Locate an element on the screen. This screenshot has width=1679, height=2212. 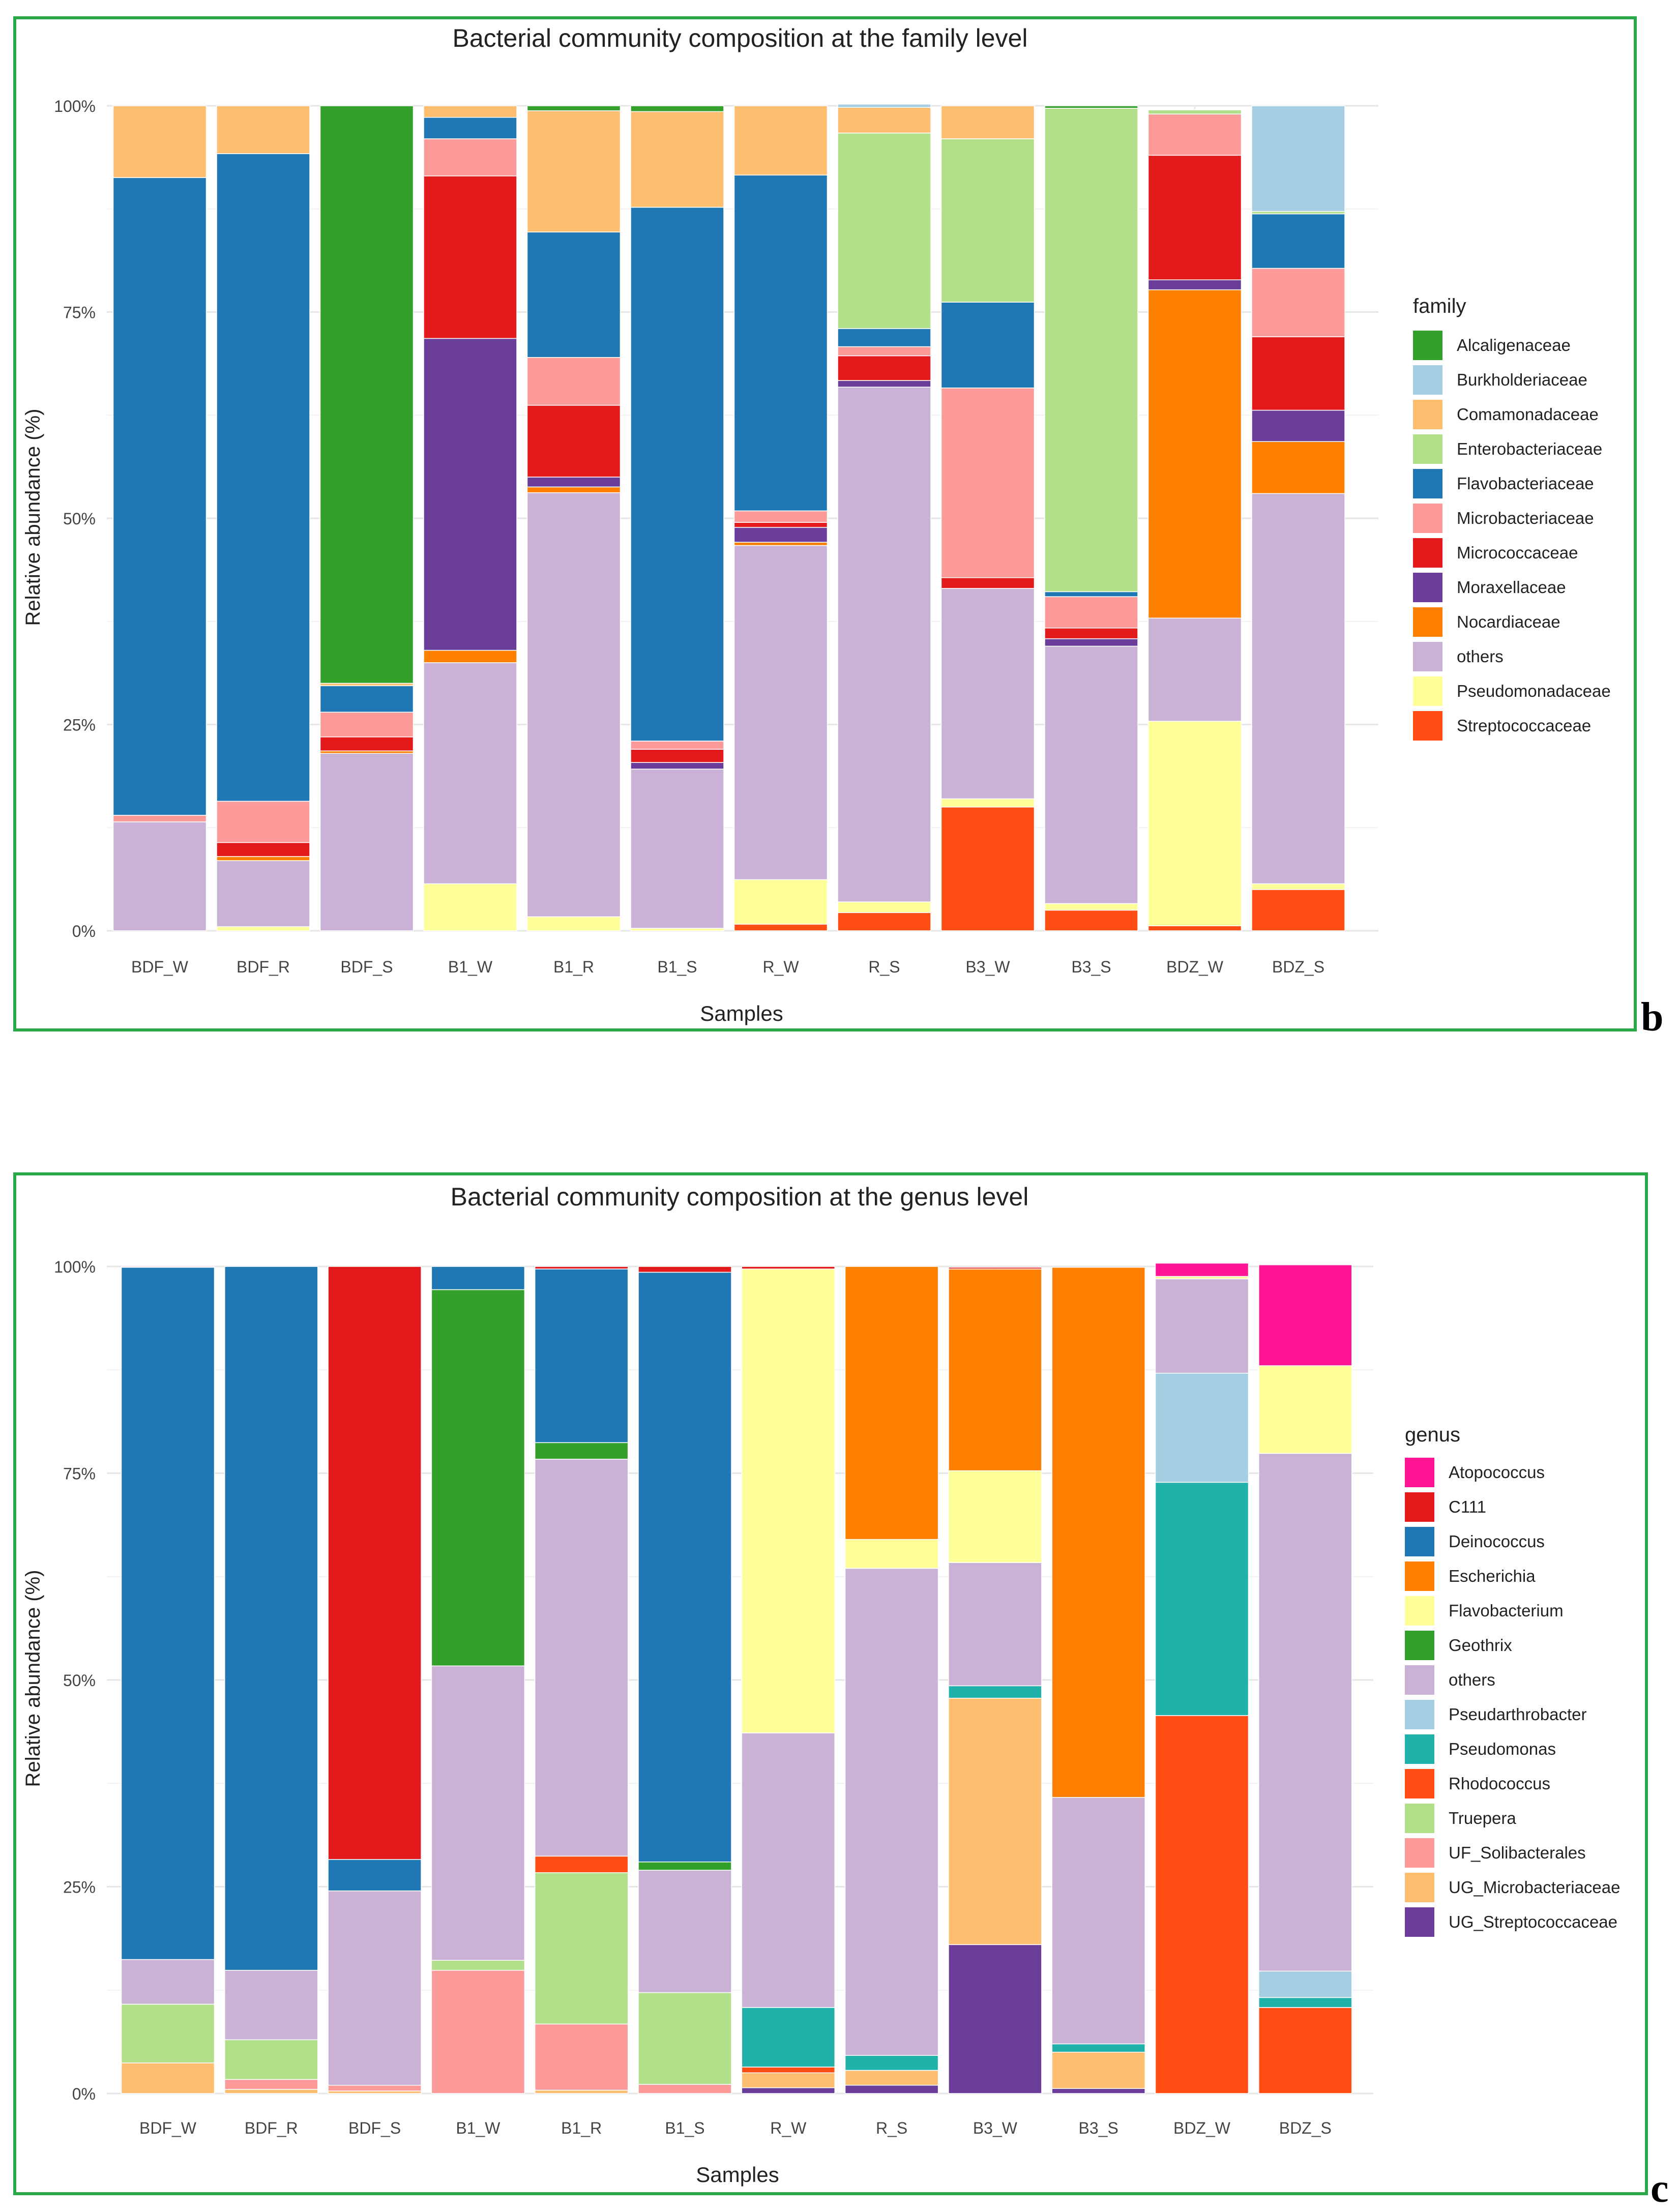
legend-label: Burkholderiaceae is located at coordinates (1522, 379).